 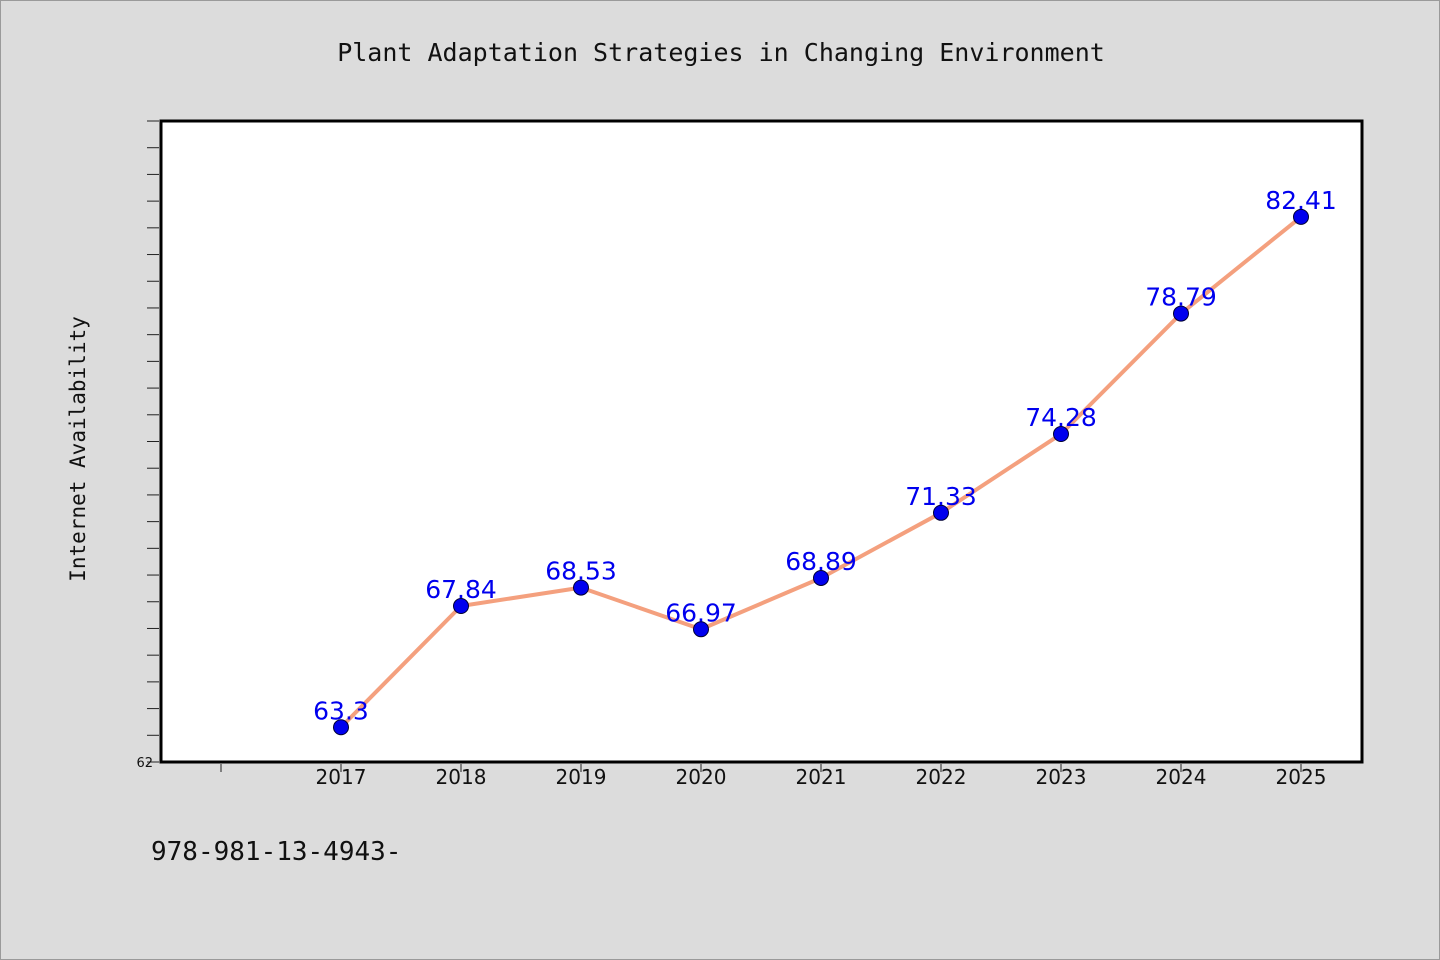 What do you see at coordinates (341, 710) in the screenshot?
I see `data-label: 63.3` at bounding box center [341, 710].